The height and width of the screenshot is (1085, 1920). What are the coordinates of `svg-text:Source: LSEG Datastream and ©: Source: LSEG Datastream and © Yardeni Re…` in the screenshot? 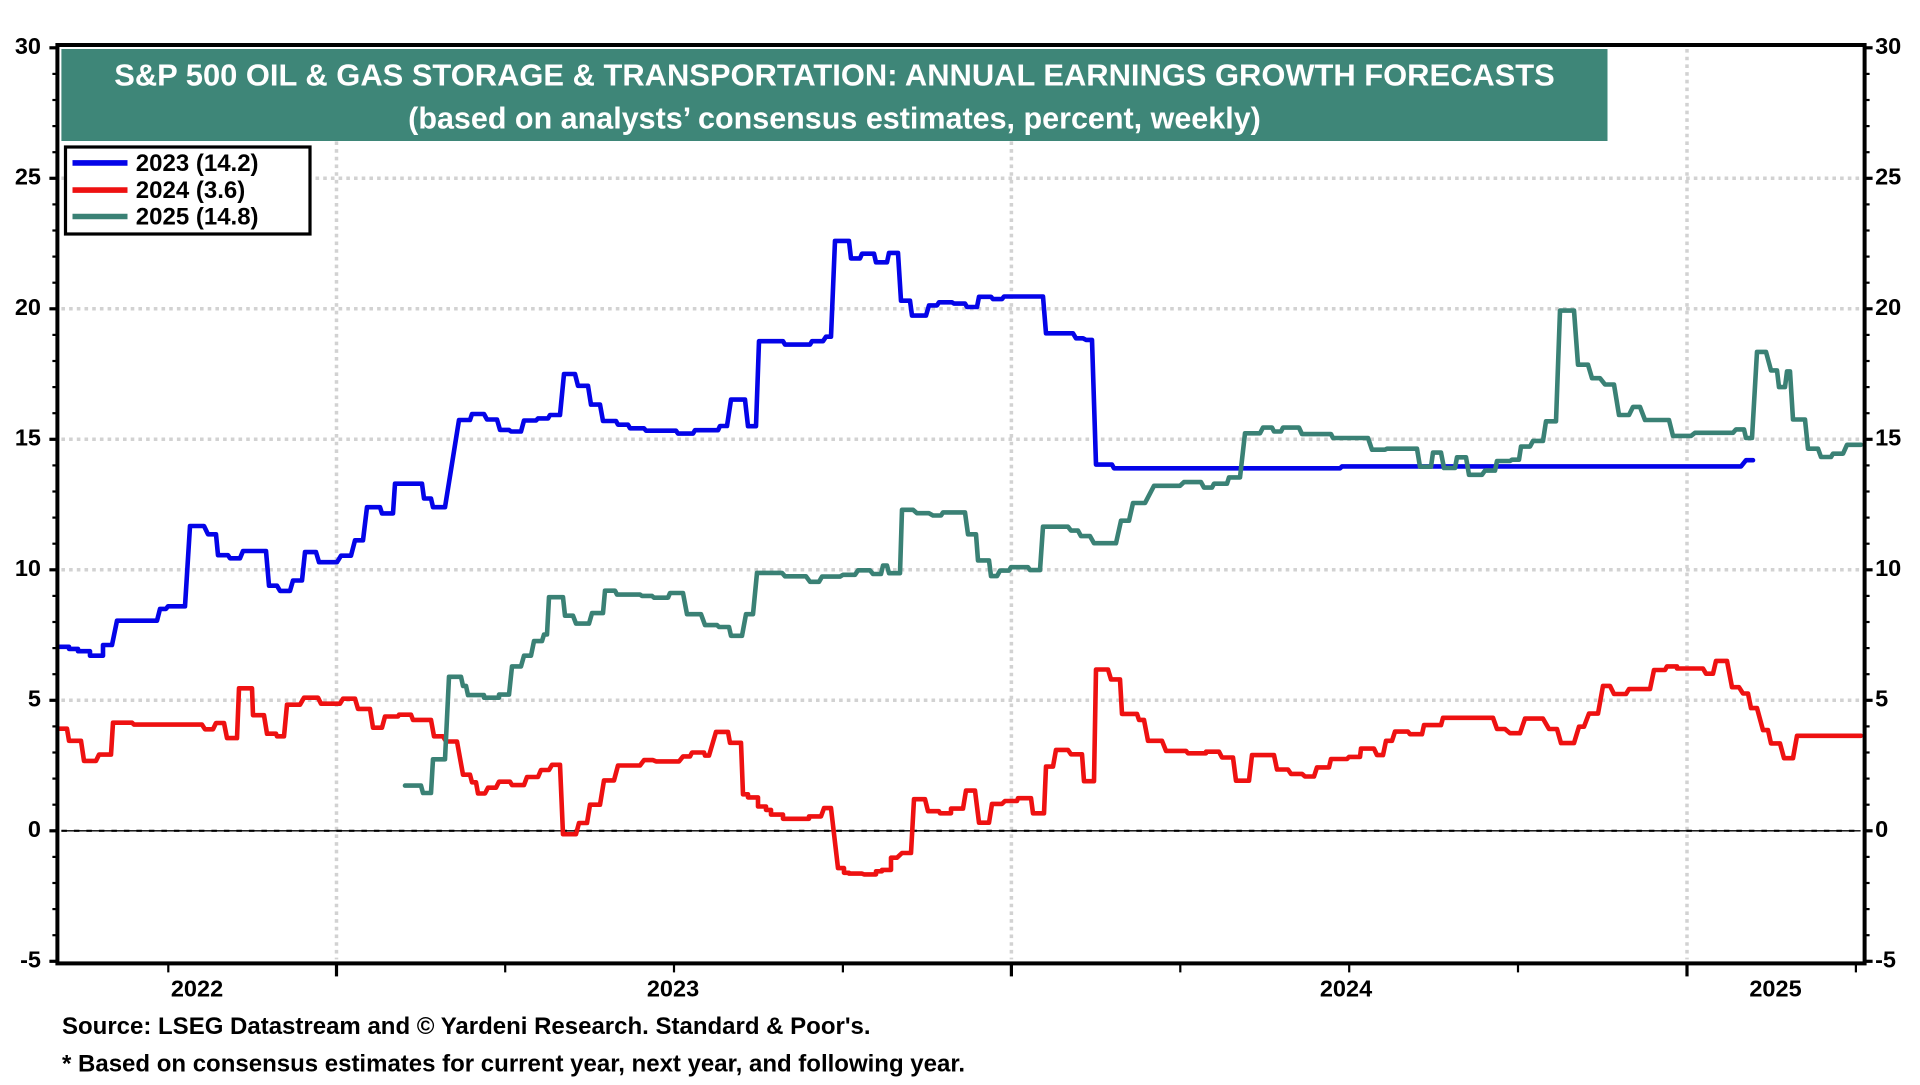 It's located at (466, 1026).